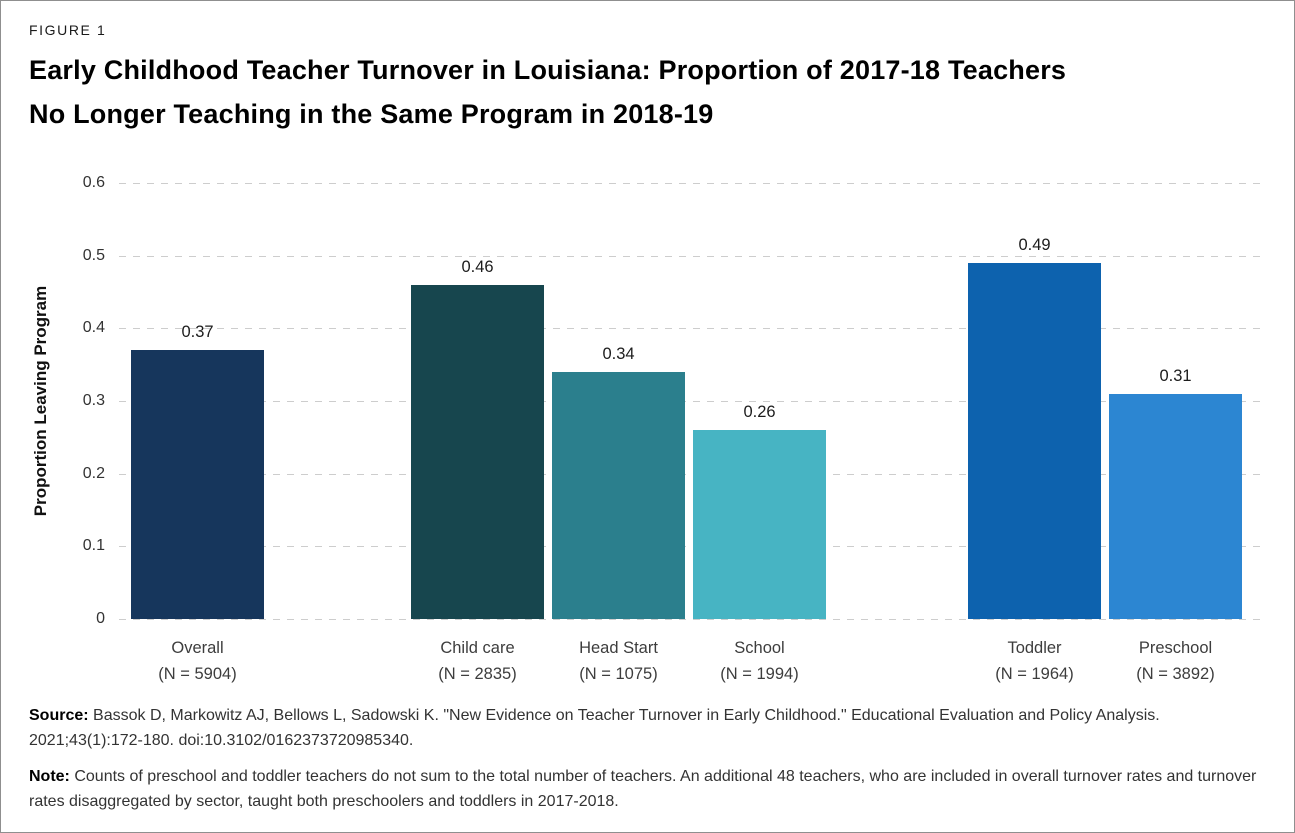  I want to click on y-tick-label: 0.6, so click(93, 182).